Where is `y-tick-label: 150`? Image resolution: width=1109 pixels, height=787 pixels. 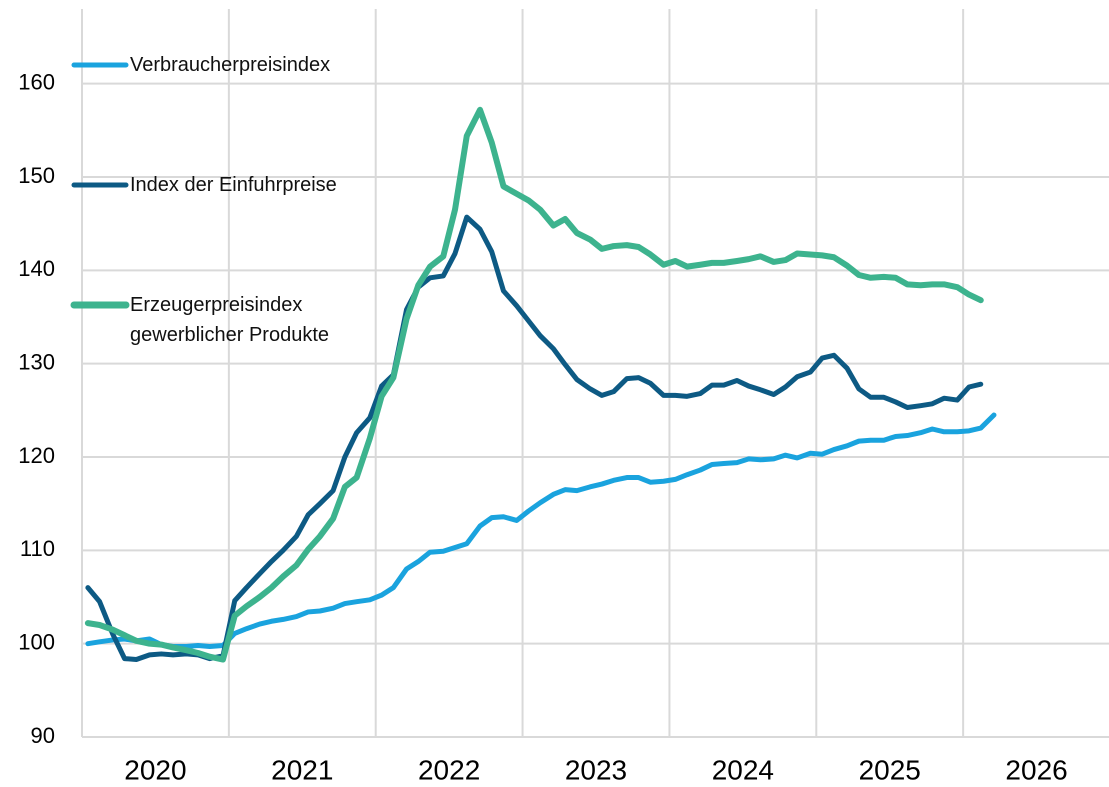 y-tick-label: 150 is located at coordinates (36, 175).